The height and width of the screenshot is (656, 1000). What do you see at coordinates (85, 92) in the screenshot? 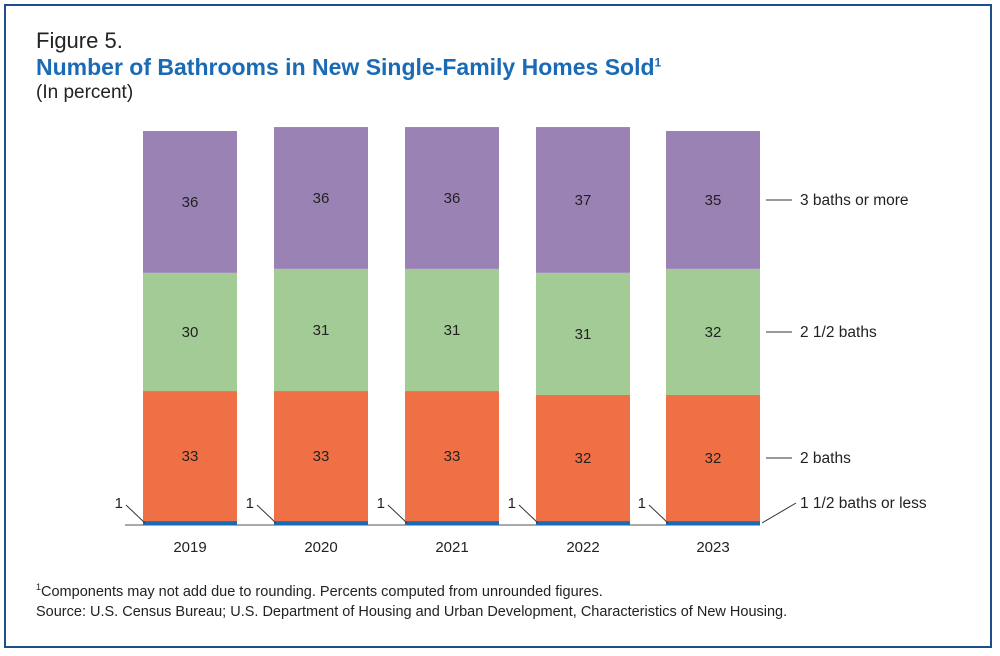
I see `chart-subtitle: (In percent)` at bounding box center [85, 92].